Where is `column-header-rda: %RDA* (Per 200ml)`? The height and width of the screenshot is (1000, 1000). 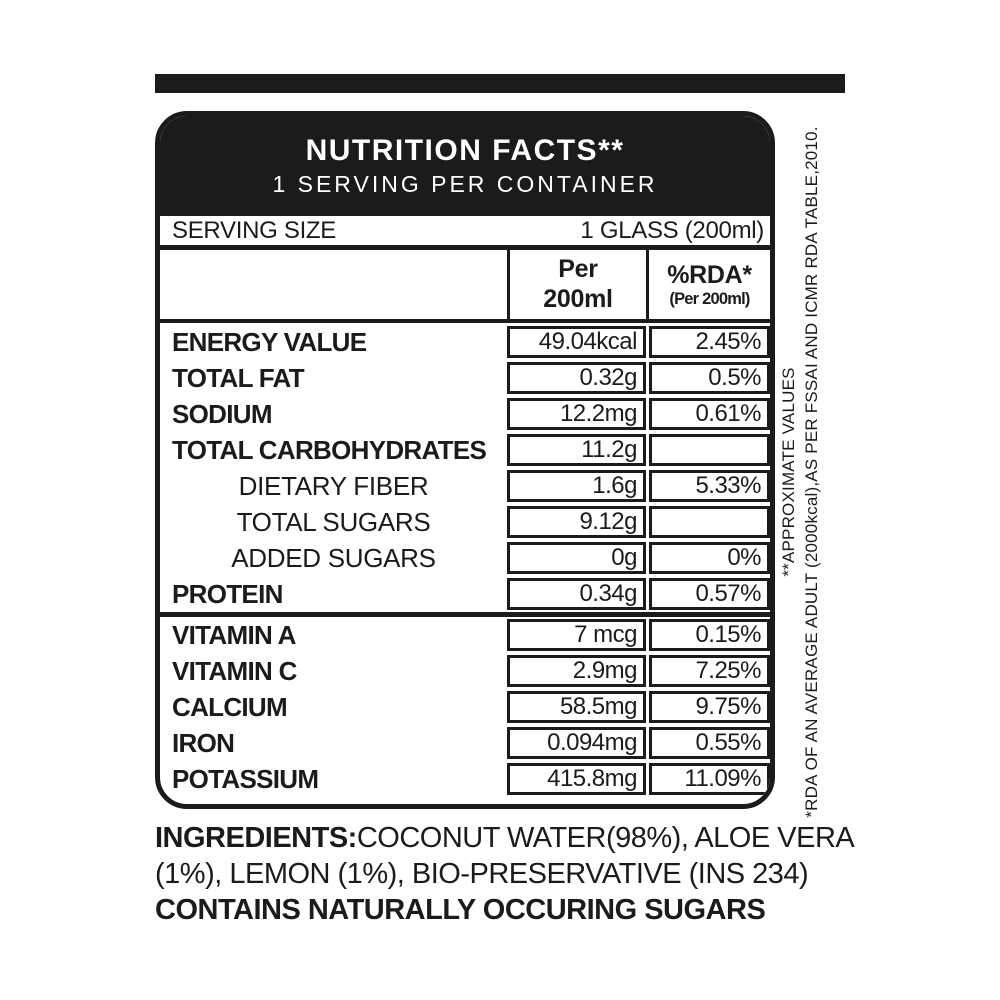
column-header-rda: %RDA* (Per 200ml) is located at coordinates (708, 284).